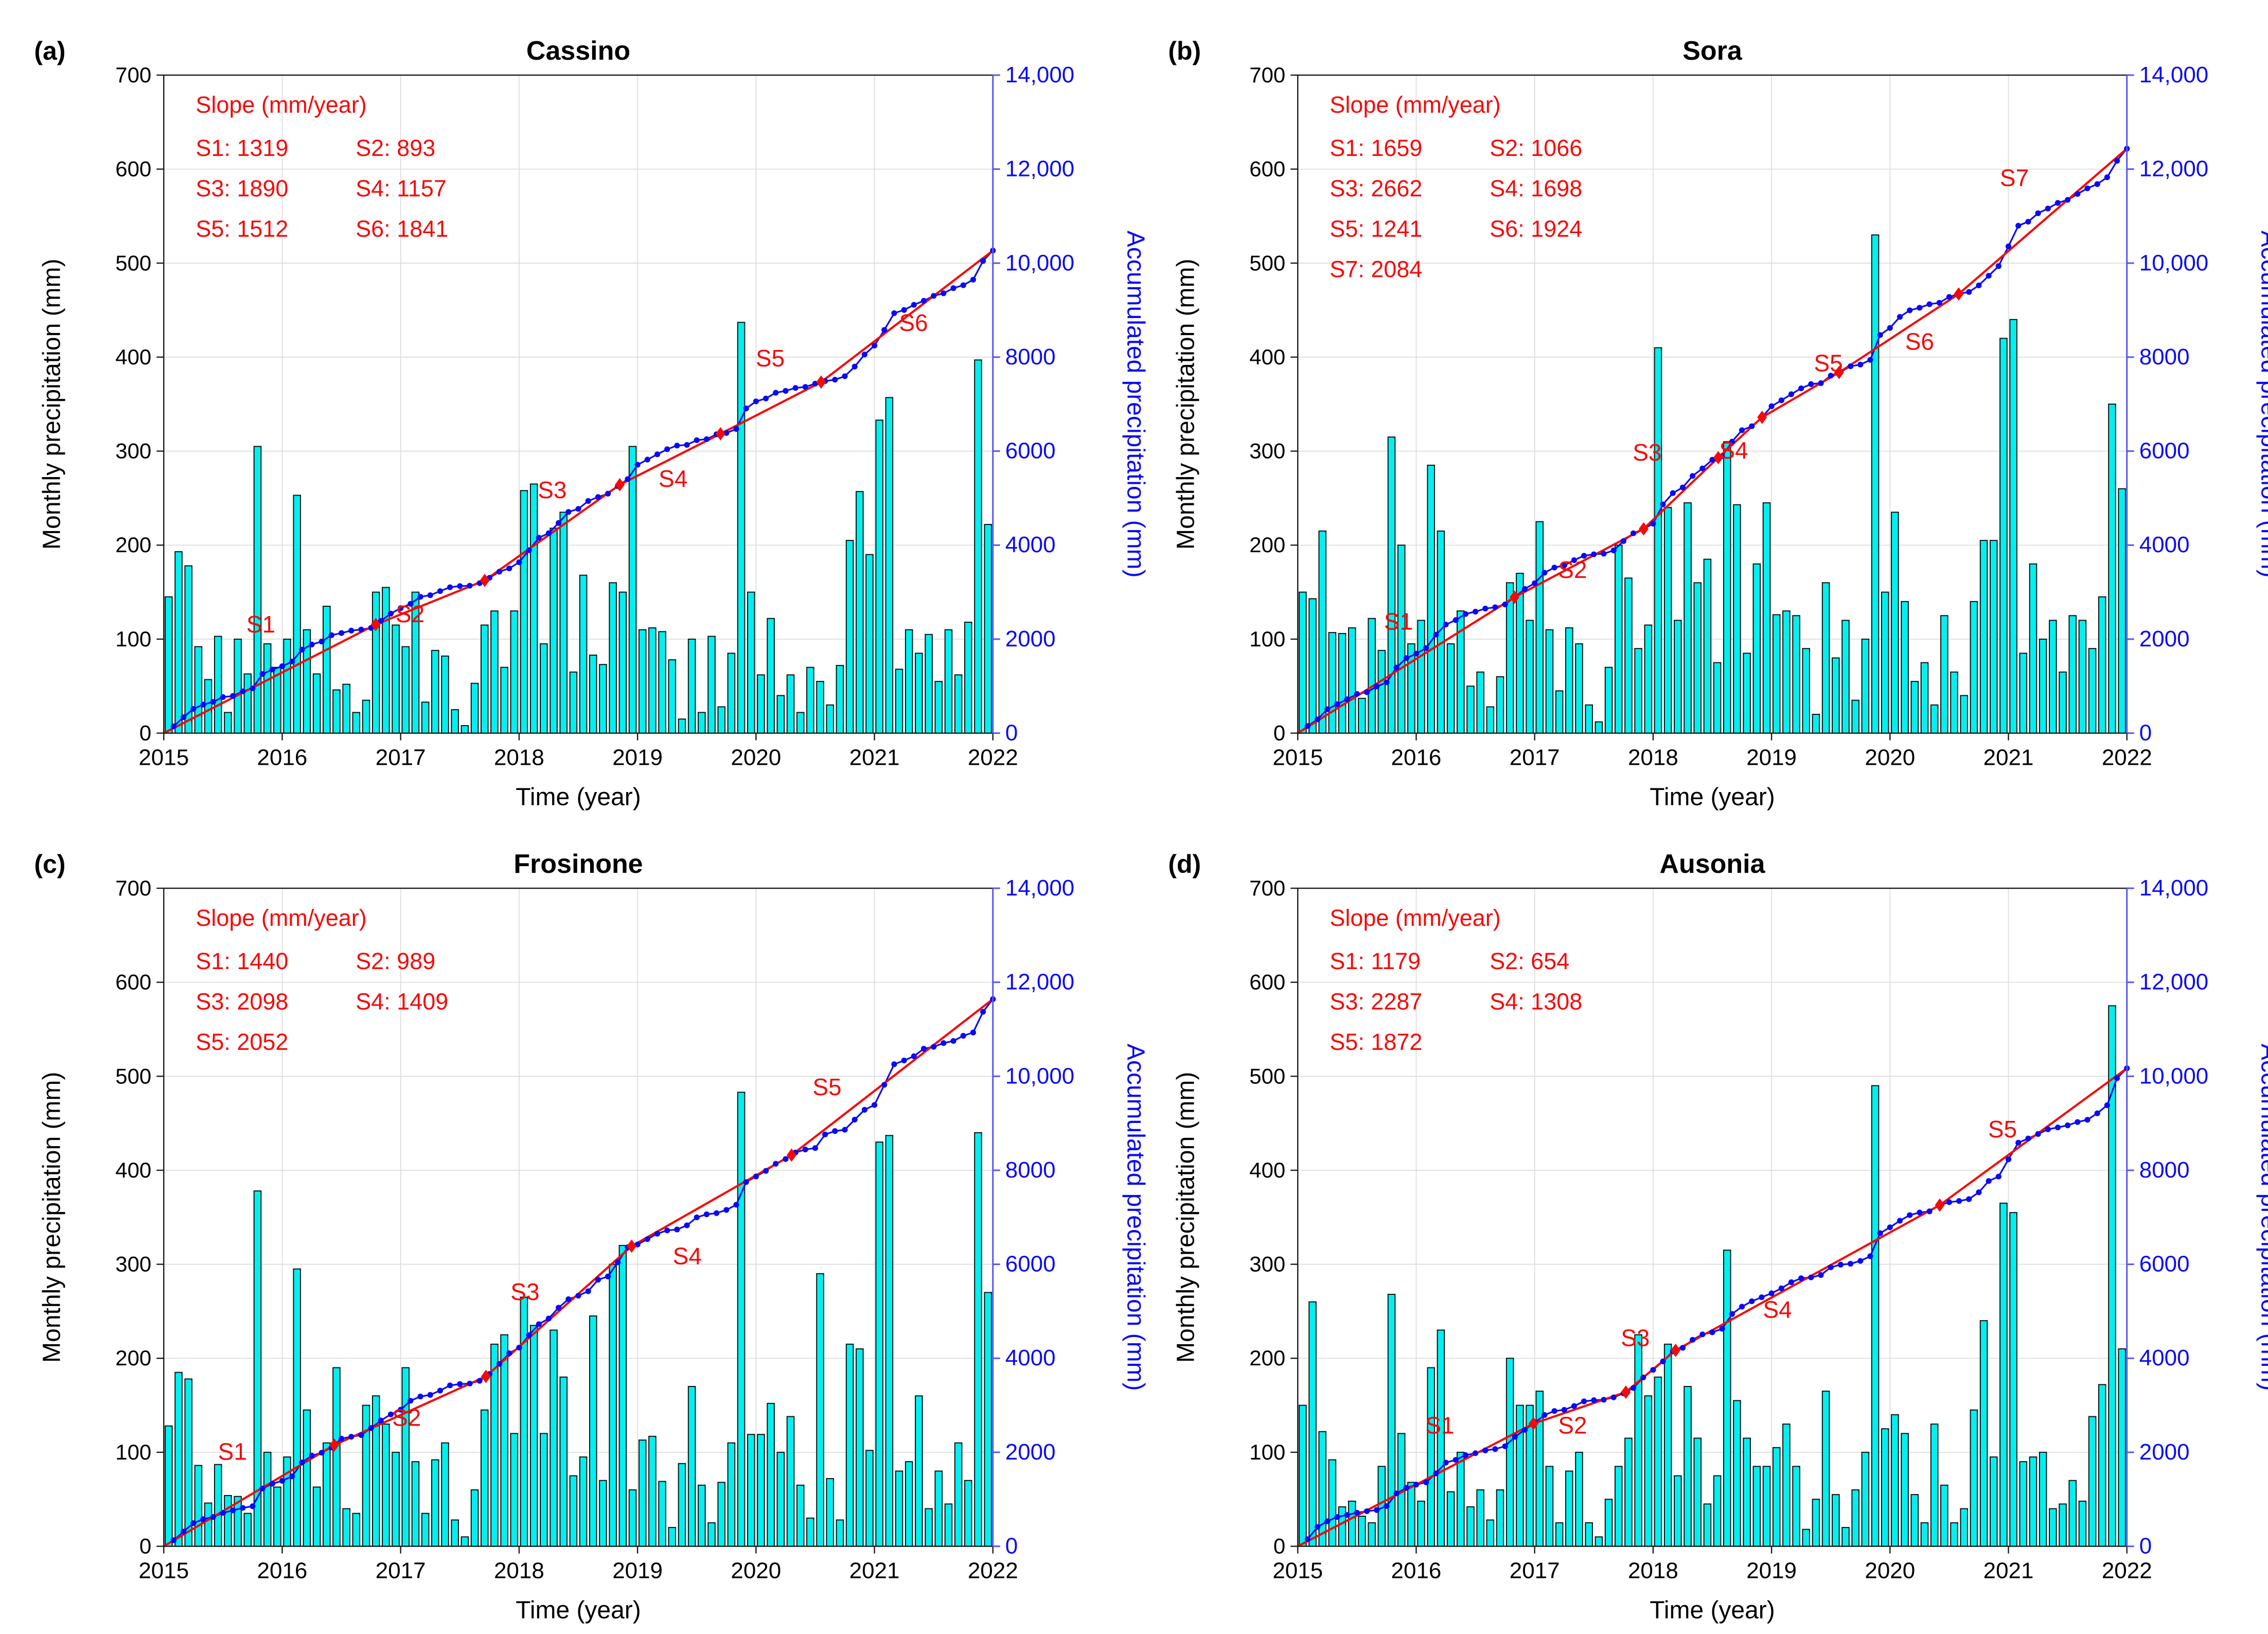 The width and height of the screenshot is (2268, 1634). I want to click on segment-label-s1: S1, so click(260, 624).